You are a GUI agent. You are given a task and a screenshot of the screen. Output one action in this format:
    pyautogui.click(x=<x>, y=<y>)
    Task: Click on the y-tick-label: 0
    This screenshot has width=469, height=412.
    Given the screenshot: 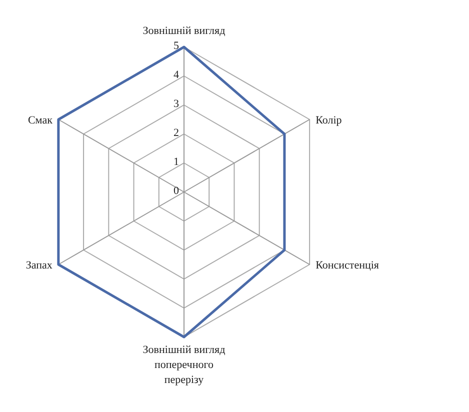 What is the action you would take?
    pyautogui.click(x=177, y=191)
    